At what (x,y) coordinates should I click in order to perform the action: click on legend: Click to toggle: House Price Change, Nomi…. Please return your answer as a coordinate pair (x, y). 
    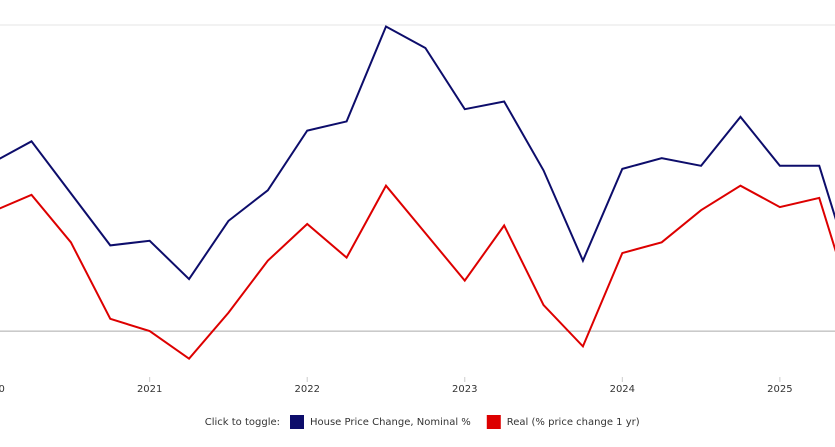
    Looking at the image, I should click on (422, 422).